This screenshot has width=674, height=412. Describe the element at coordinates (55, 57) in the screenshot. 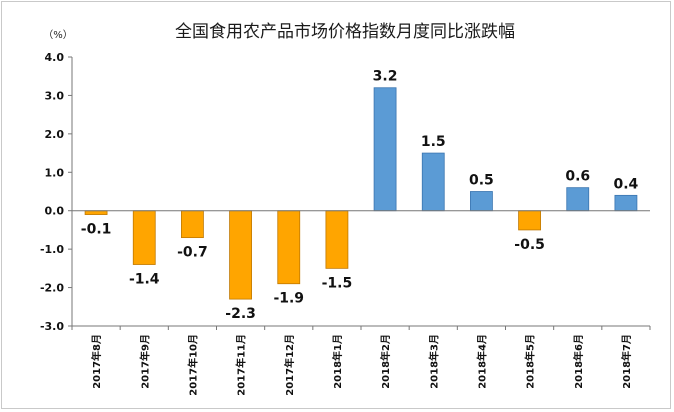

I see `y-tick-label: 4.0` at that location.